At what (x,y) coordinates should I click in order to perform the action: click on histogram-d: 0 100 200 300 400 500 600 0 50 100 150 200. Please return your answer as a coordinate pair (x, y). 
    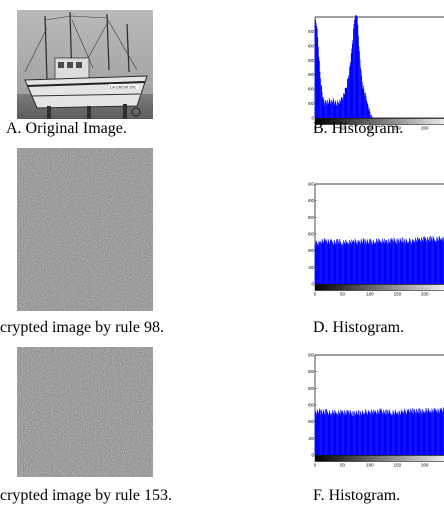
    Looking at the image, I should click on (376, 239).